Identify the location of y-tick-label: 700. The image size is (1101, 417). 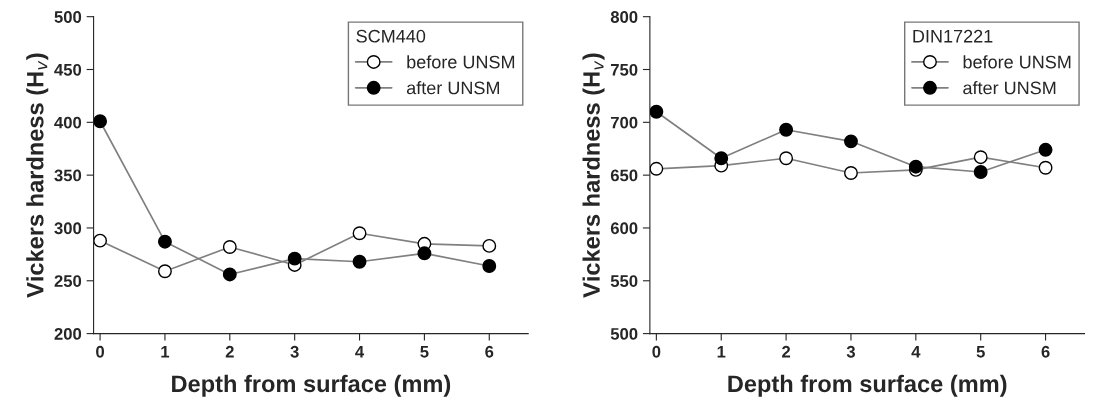
(624, 122).